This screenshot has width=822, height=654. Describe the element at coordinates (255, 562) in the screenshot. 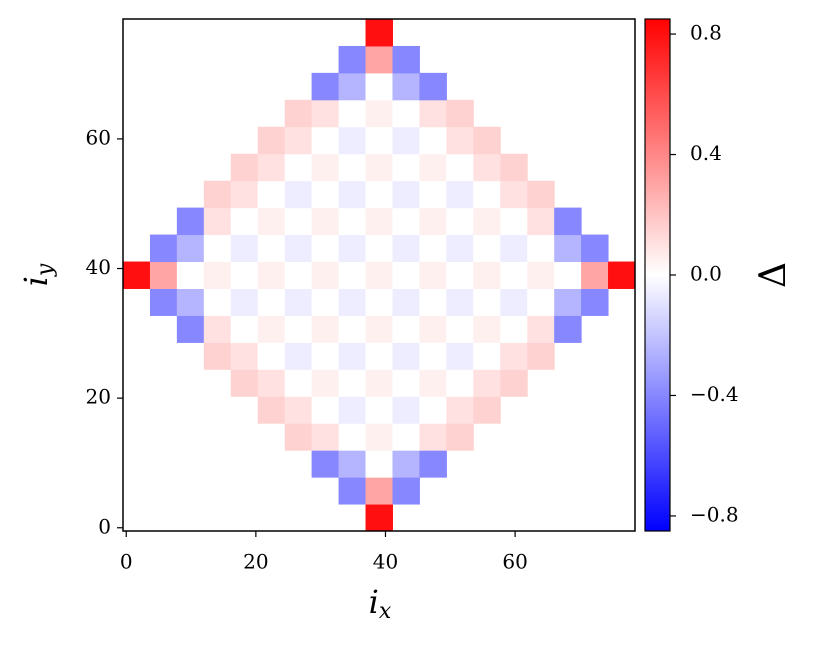

I see `x-tick-label: 20` at that location.